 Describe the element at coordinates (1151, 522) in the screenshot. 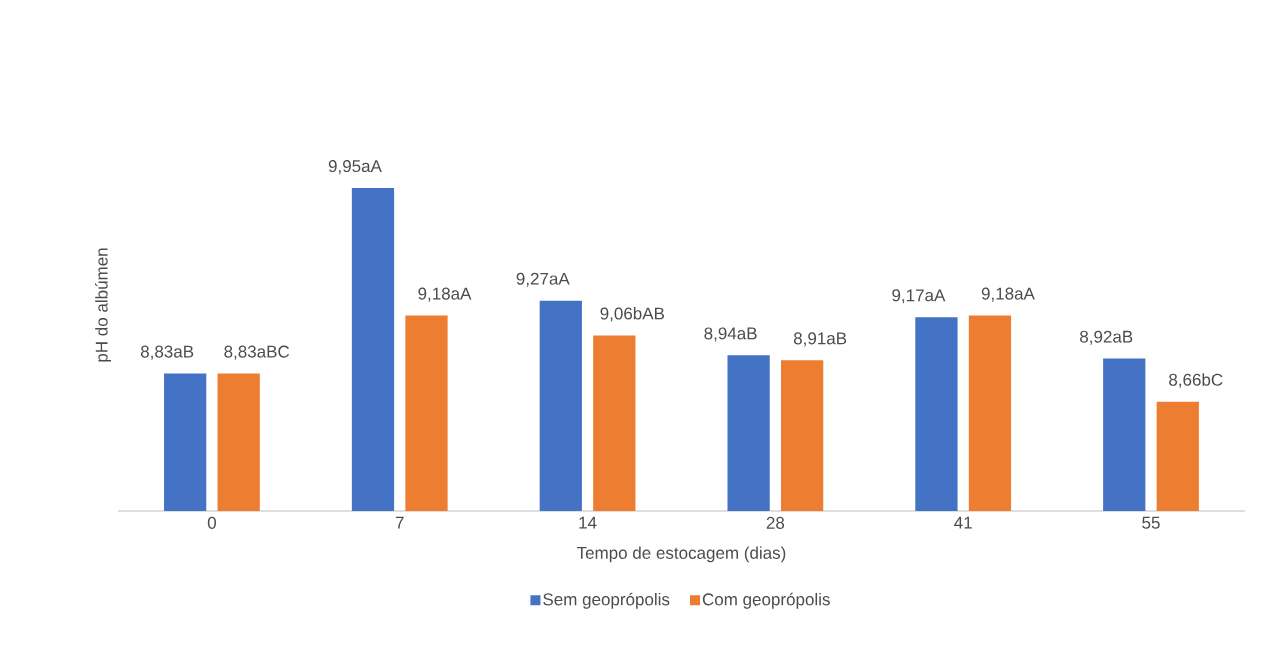

I see `x-tick-label: 55` at that location.